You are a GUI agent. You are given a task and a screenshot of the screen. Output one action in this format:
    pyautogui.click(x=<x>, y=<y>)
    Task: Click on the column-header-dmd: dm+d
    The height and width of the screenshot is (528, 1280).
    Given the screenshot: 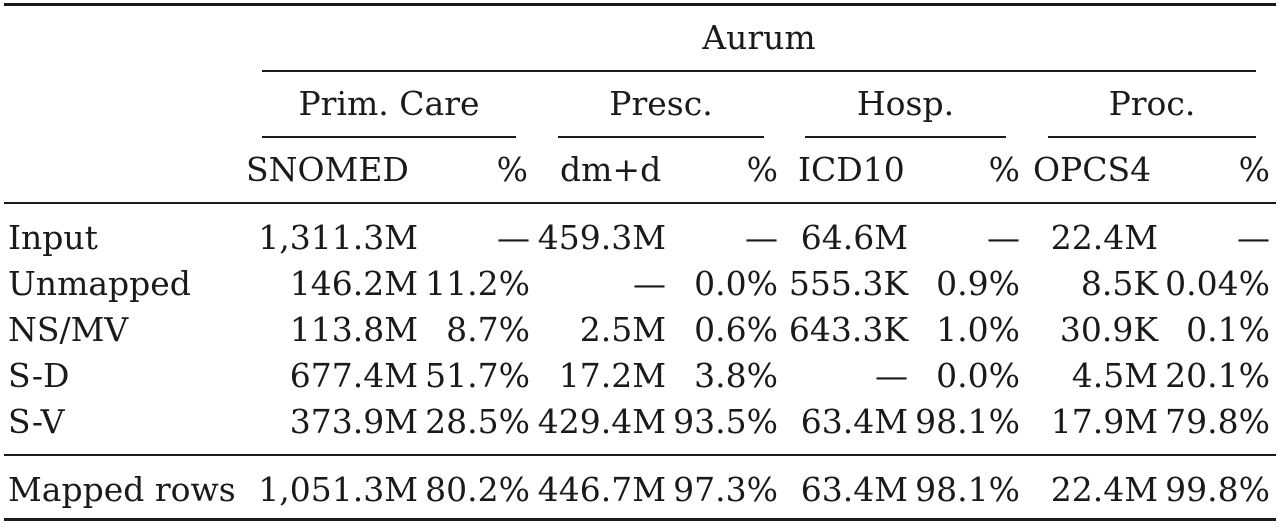 What is the action you would take?
    pyautogui.click(x=611, y=169)
    